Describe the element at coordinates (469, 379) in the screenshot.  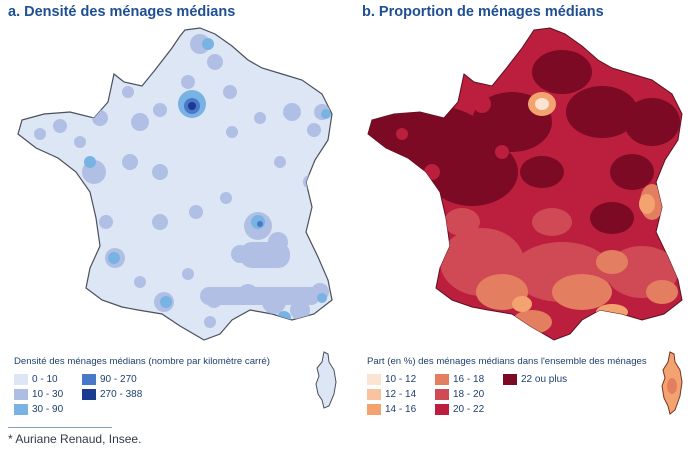
I see `legend-label: 16 - 18` at that location.